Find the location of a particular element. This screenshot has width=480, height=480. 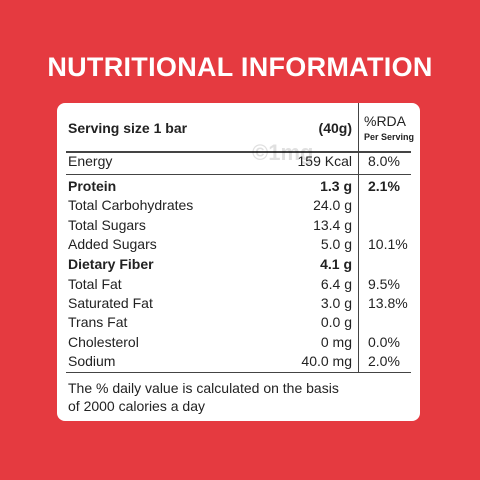

header-rule is located at coordinates (238, 152).